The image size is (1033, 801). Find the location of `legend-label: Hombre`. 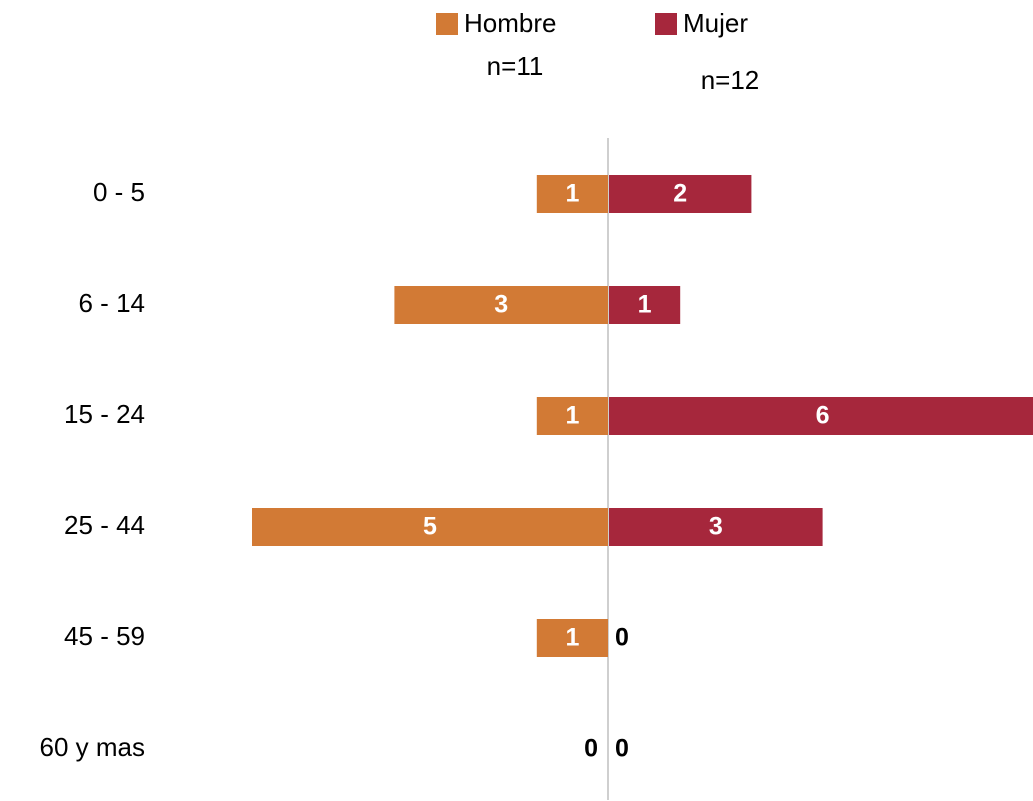

legend-label: Hombre is located at coordinates (510, 23).